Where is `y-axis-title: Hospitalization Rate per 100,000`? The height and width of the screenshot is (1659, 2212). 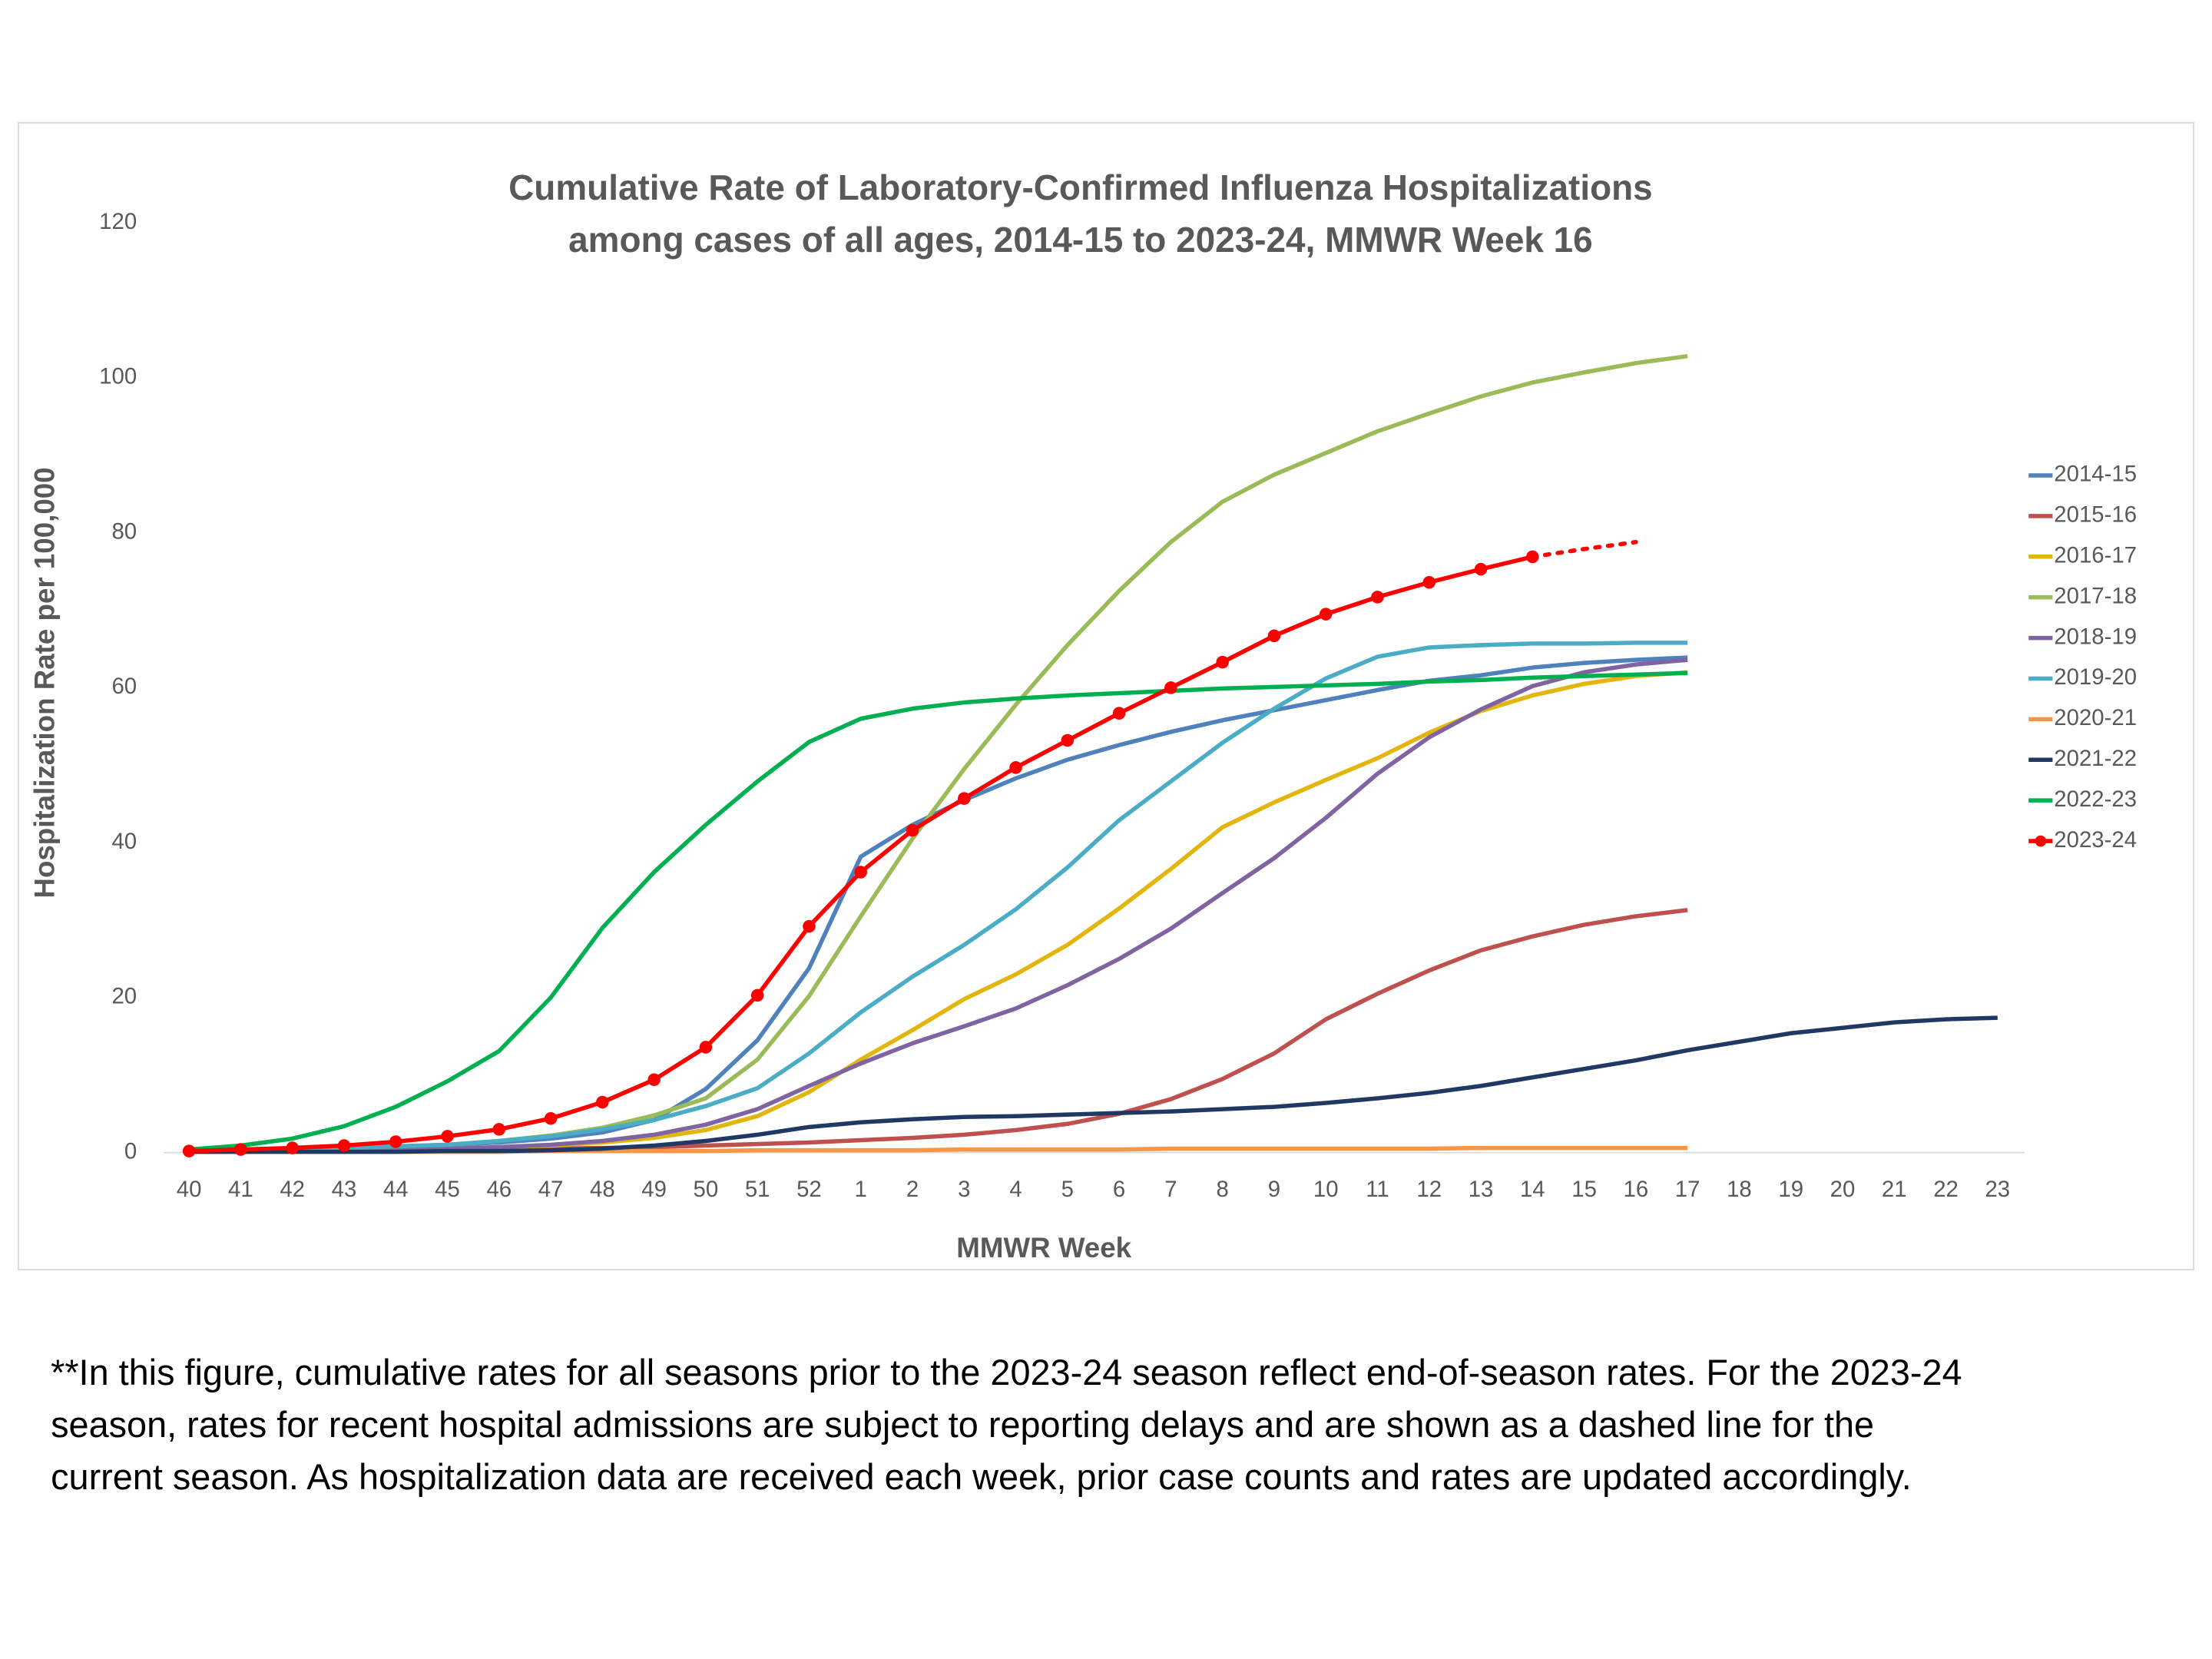
y-axis-title: Hospitalization Rate per 100,000 is located at coordinates (44, 683).